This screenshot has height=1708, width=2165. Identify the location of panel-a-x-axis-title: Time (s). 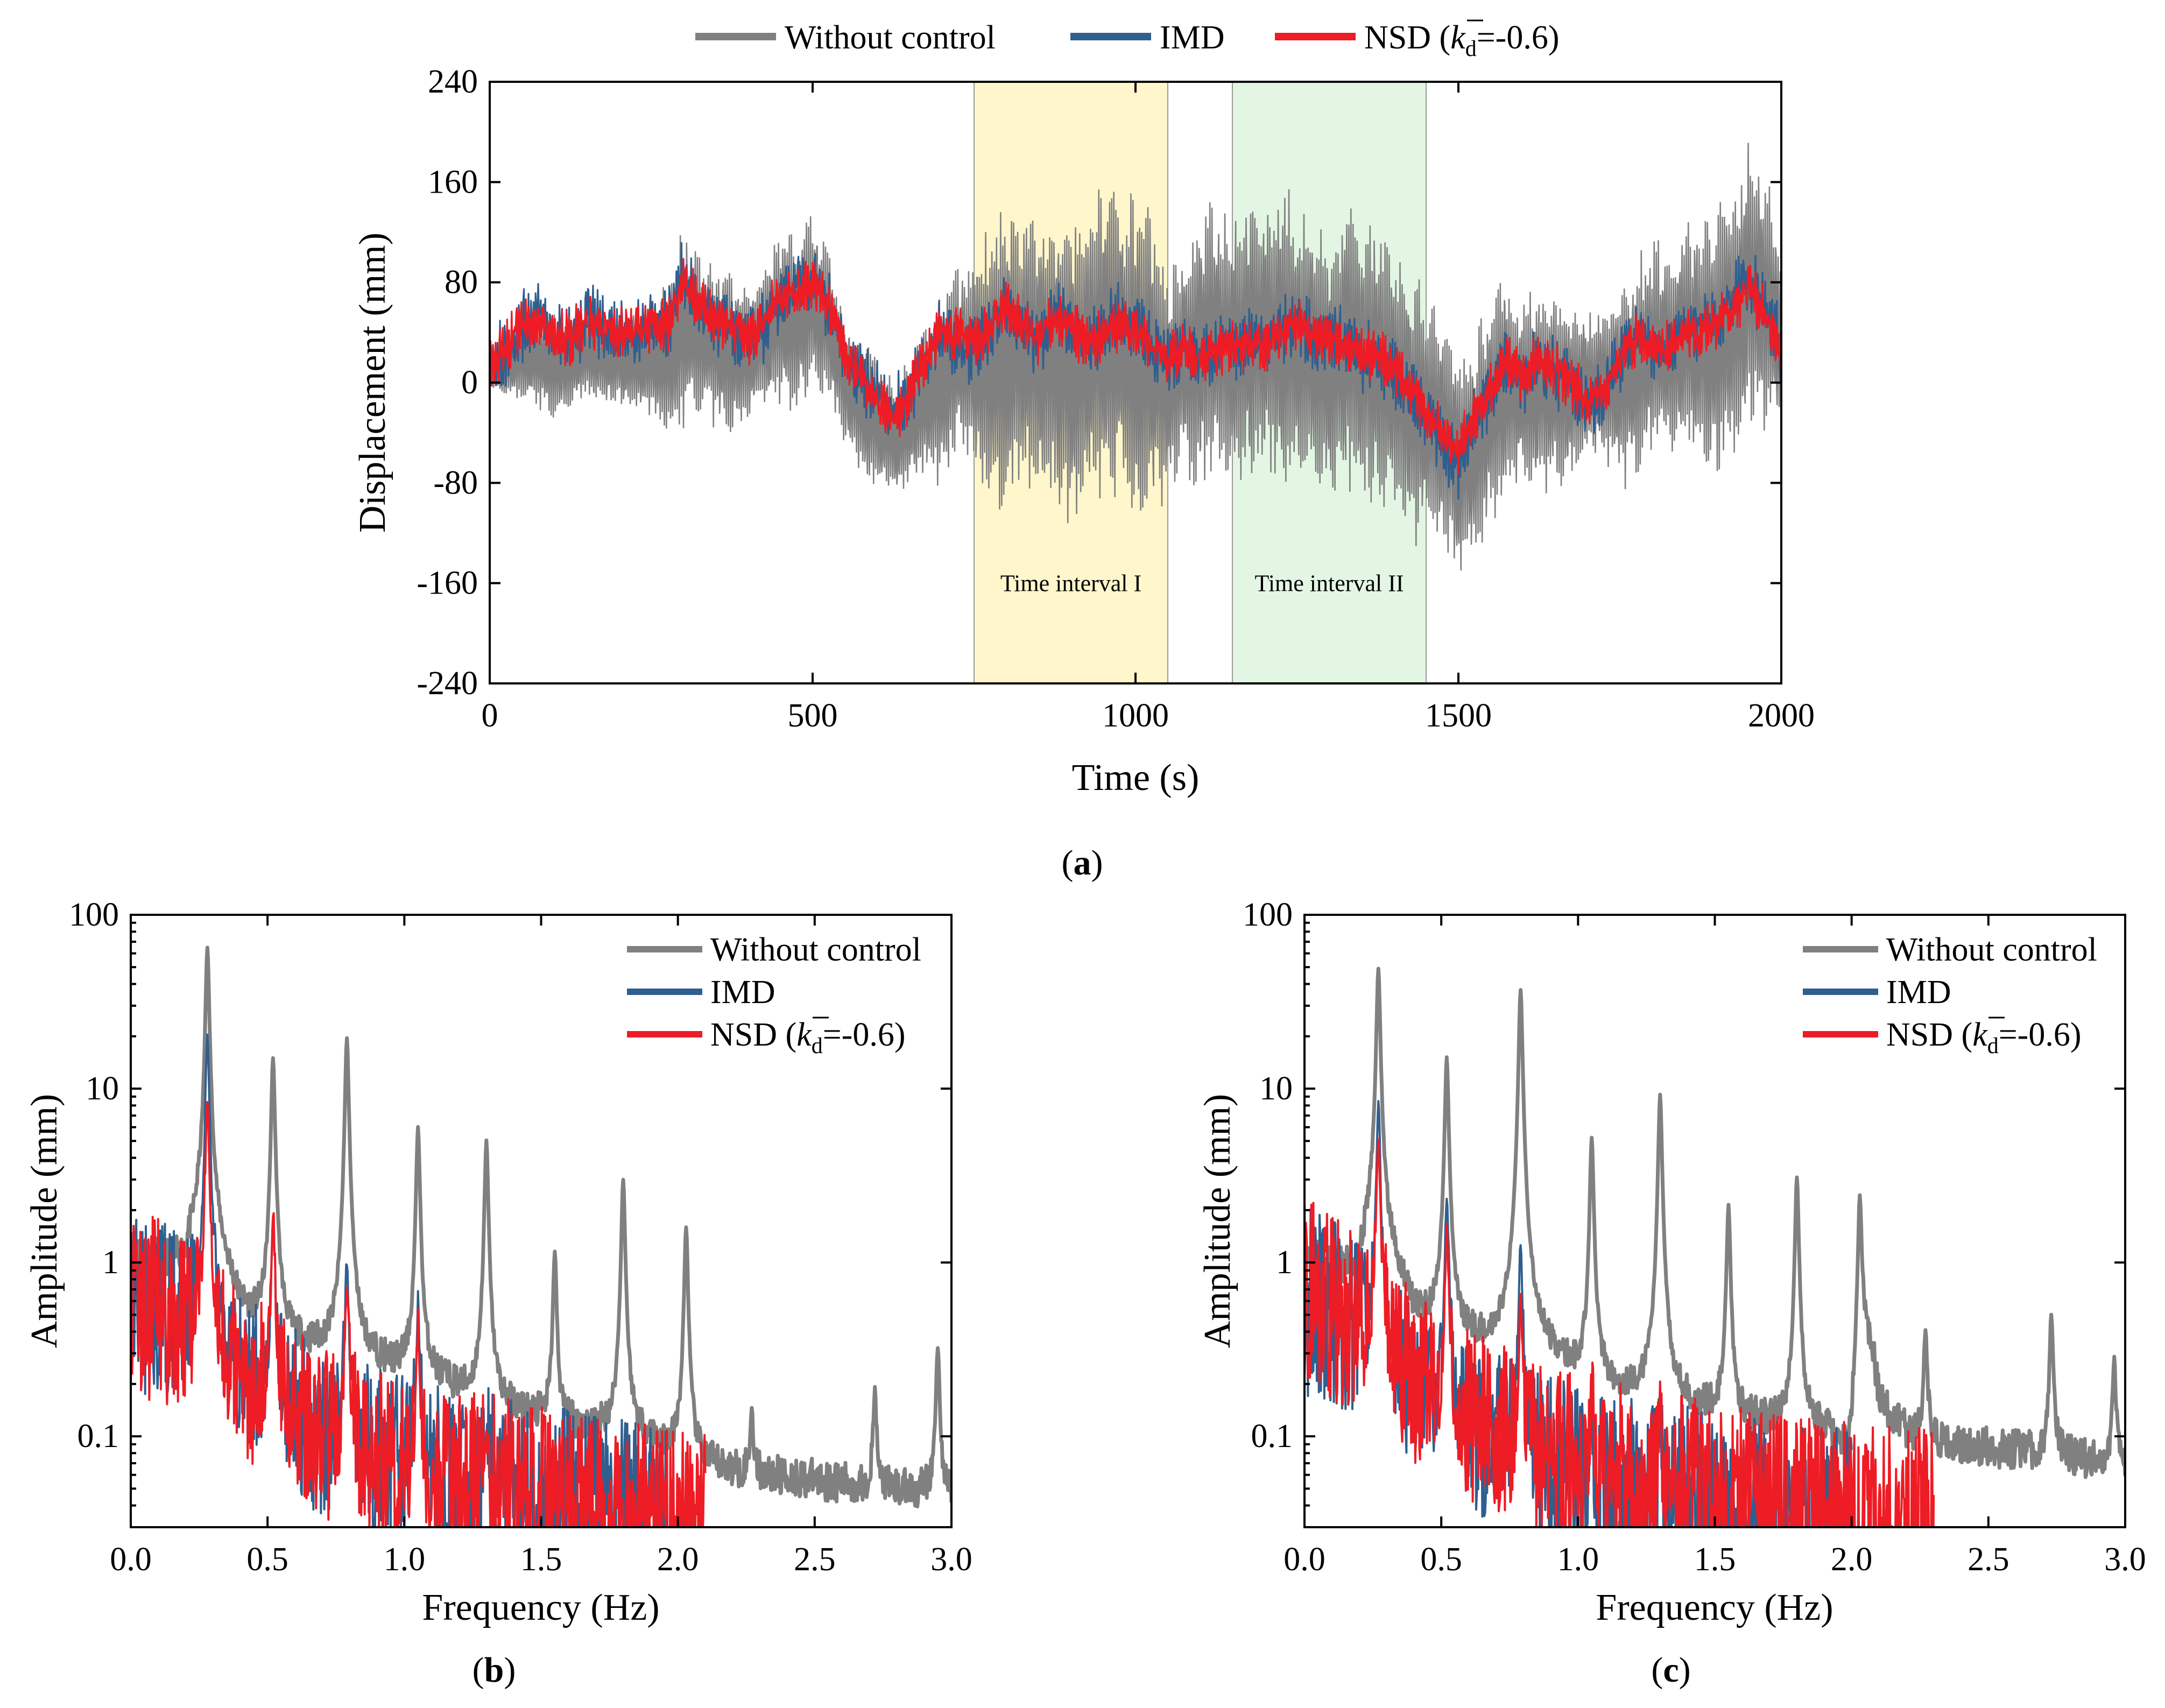
(1136, 778).